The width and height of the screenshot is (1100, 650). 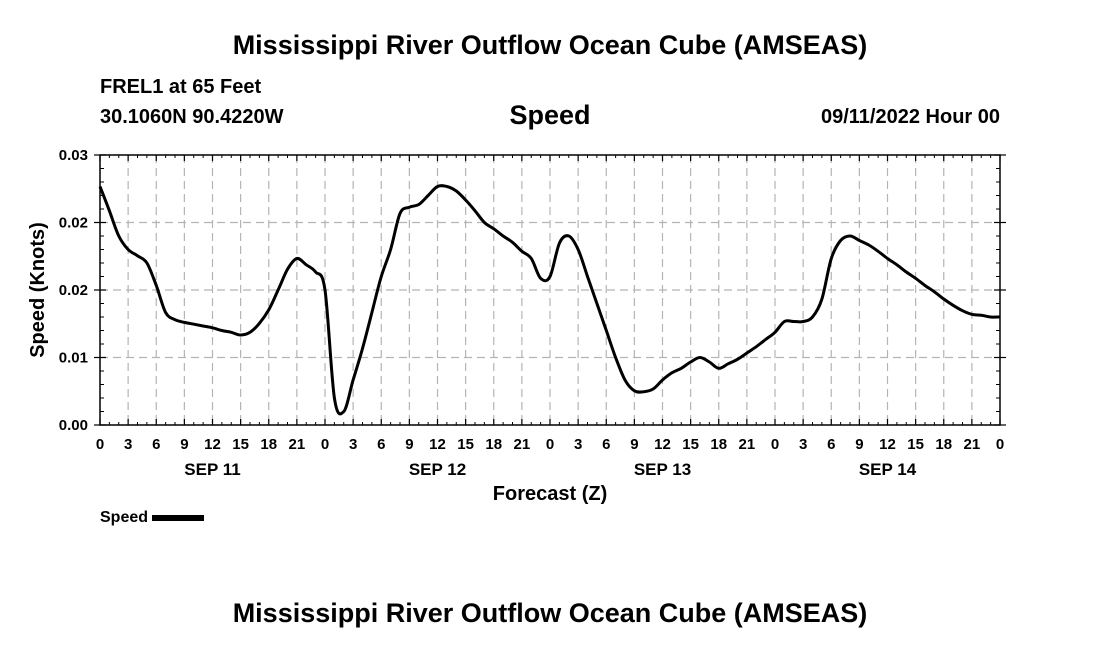 What do you see at coordinates (73, 358) in the screenshot?
I see `y-tick-label: 0.01` at bounding box center [73, 358].